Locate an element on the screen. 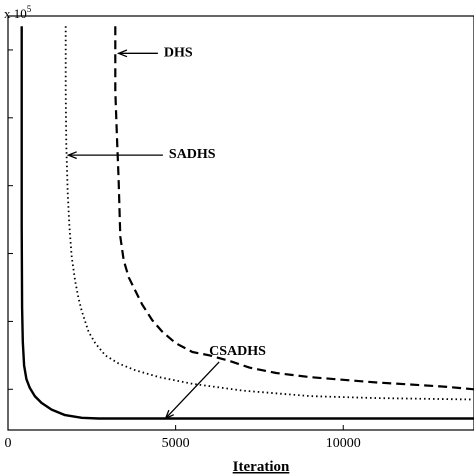 This screenshot has width=474, height=474. y-axis-exponent-label: x 105 is located at coordinates (18, 12).